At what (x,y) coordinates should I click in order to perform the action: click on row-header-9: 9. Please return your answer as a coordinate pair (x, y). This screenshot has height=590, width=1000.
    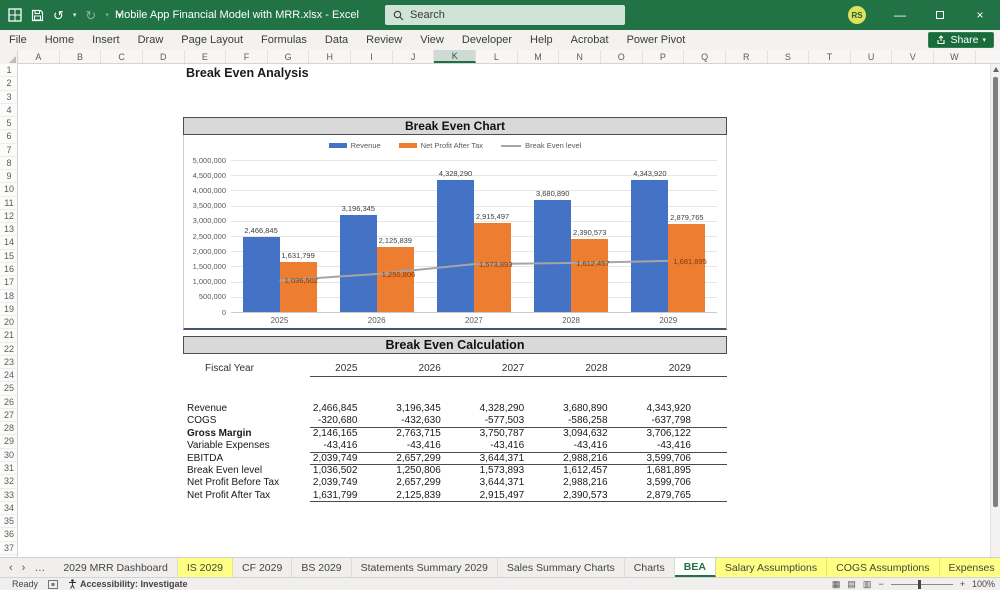
    Looking at the image, I should click on (8, 177).